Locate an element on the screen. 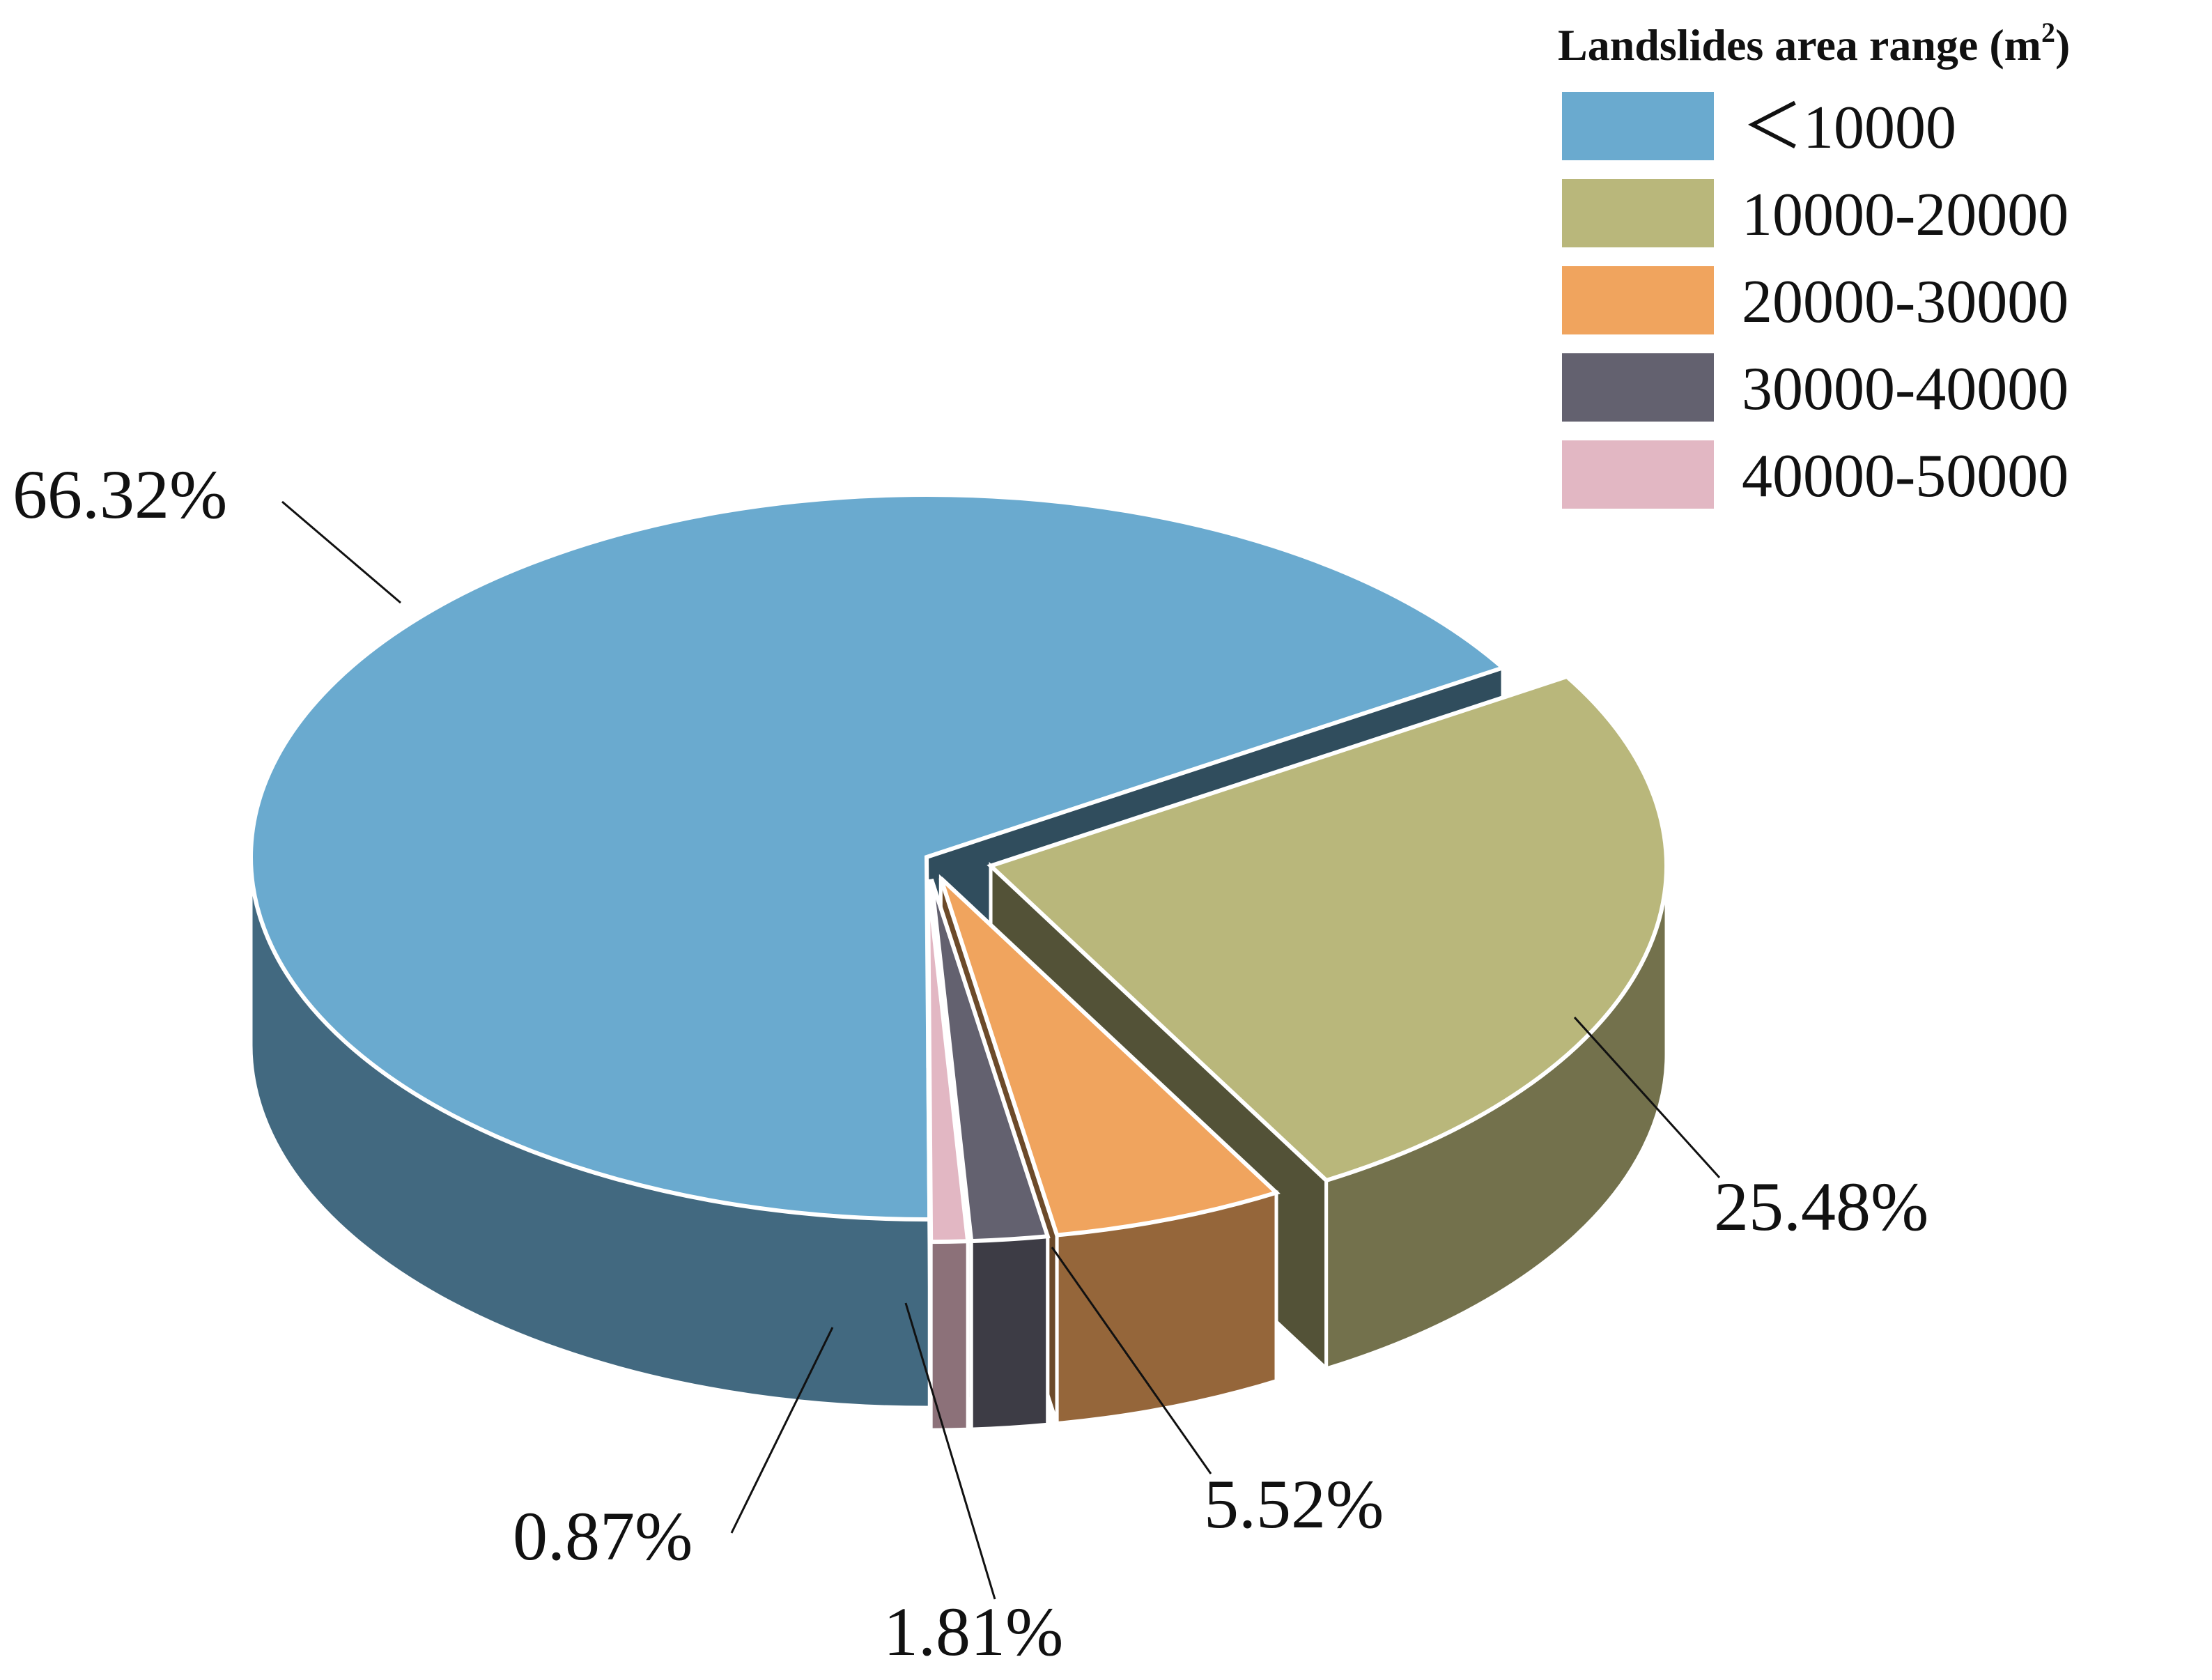 This screenshot has width=2212, height=1680. data-label-10000-20000: 25.48% is located at coordinates (1821, 1206).